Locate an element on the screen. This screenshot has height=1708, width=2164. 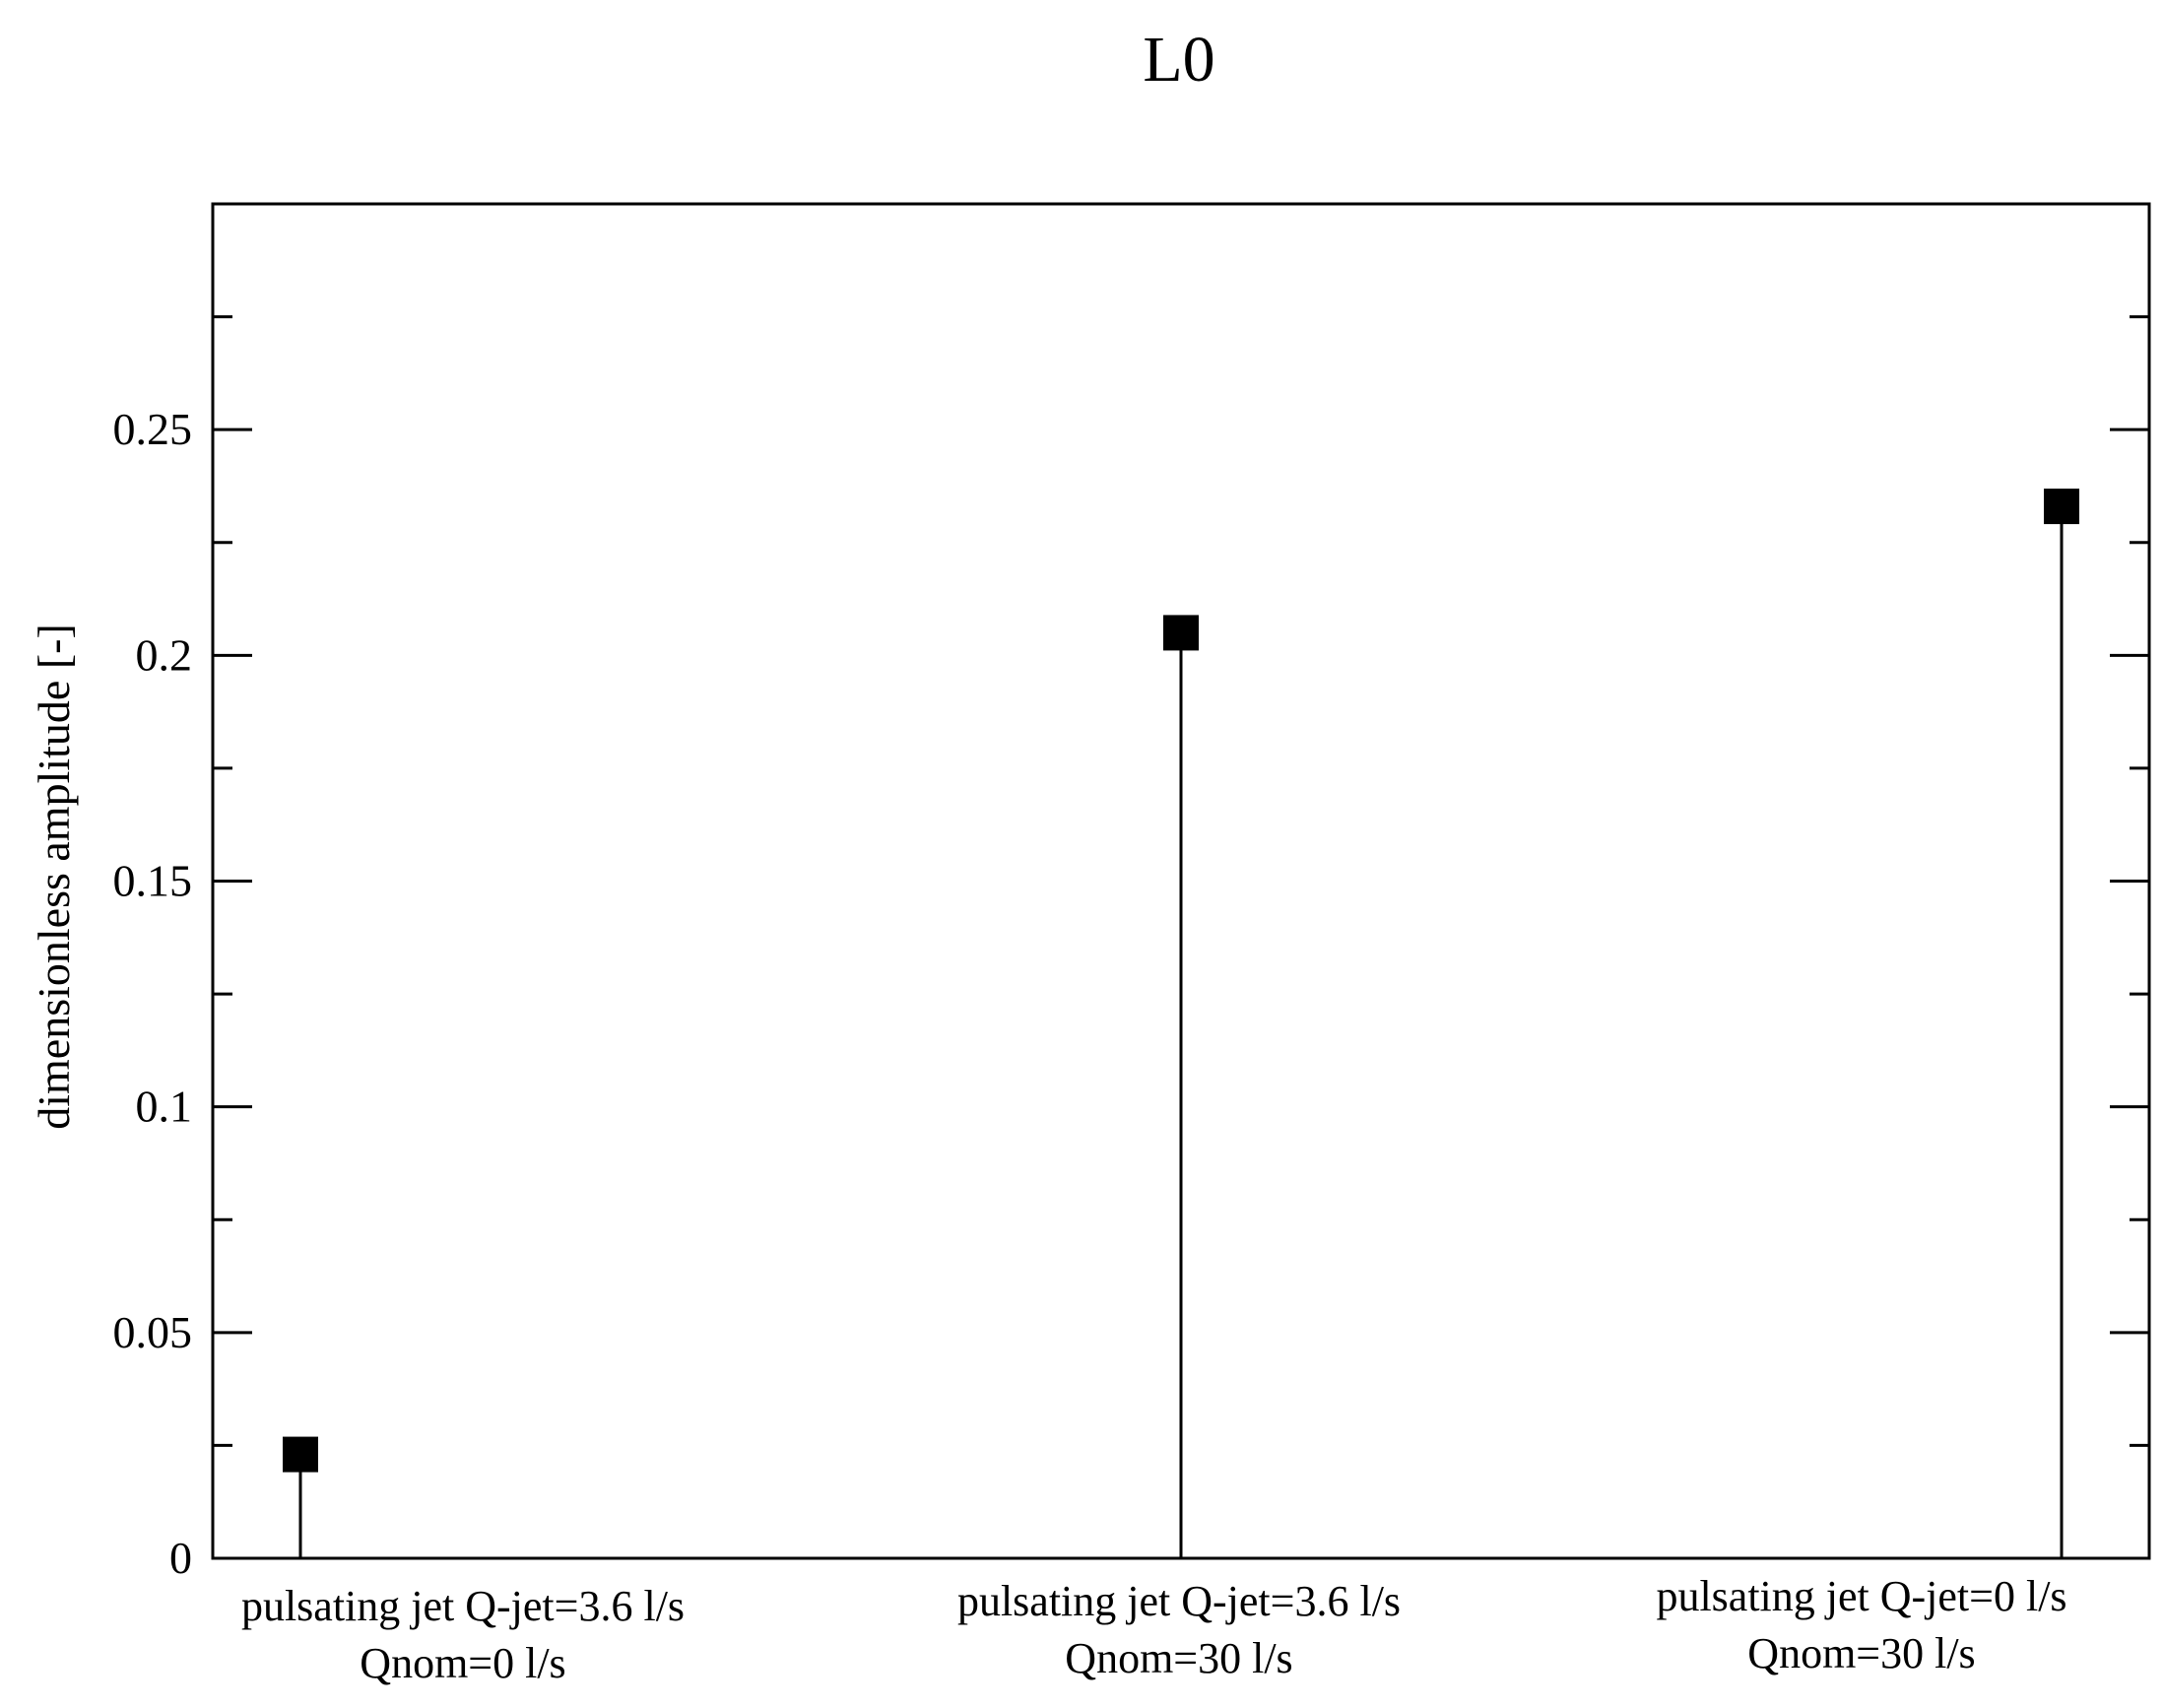
y-axis-label: dimensionless amplitude [-] is located at coordinates (54, 877).